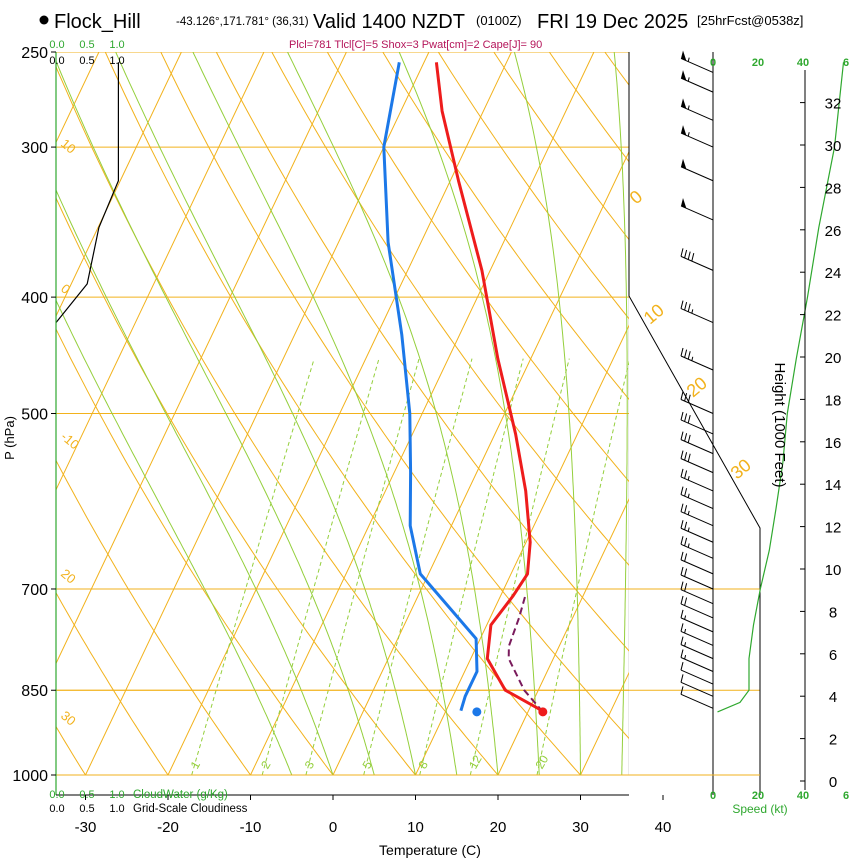 The image size is (850, 860). Describe the element at coordinates (34, 691) in the screenshot. I see `p-tick-label: 850` at that location.